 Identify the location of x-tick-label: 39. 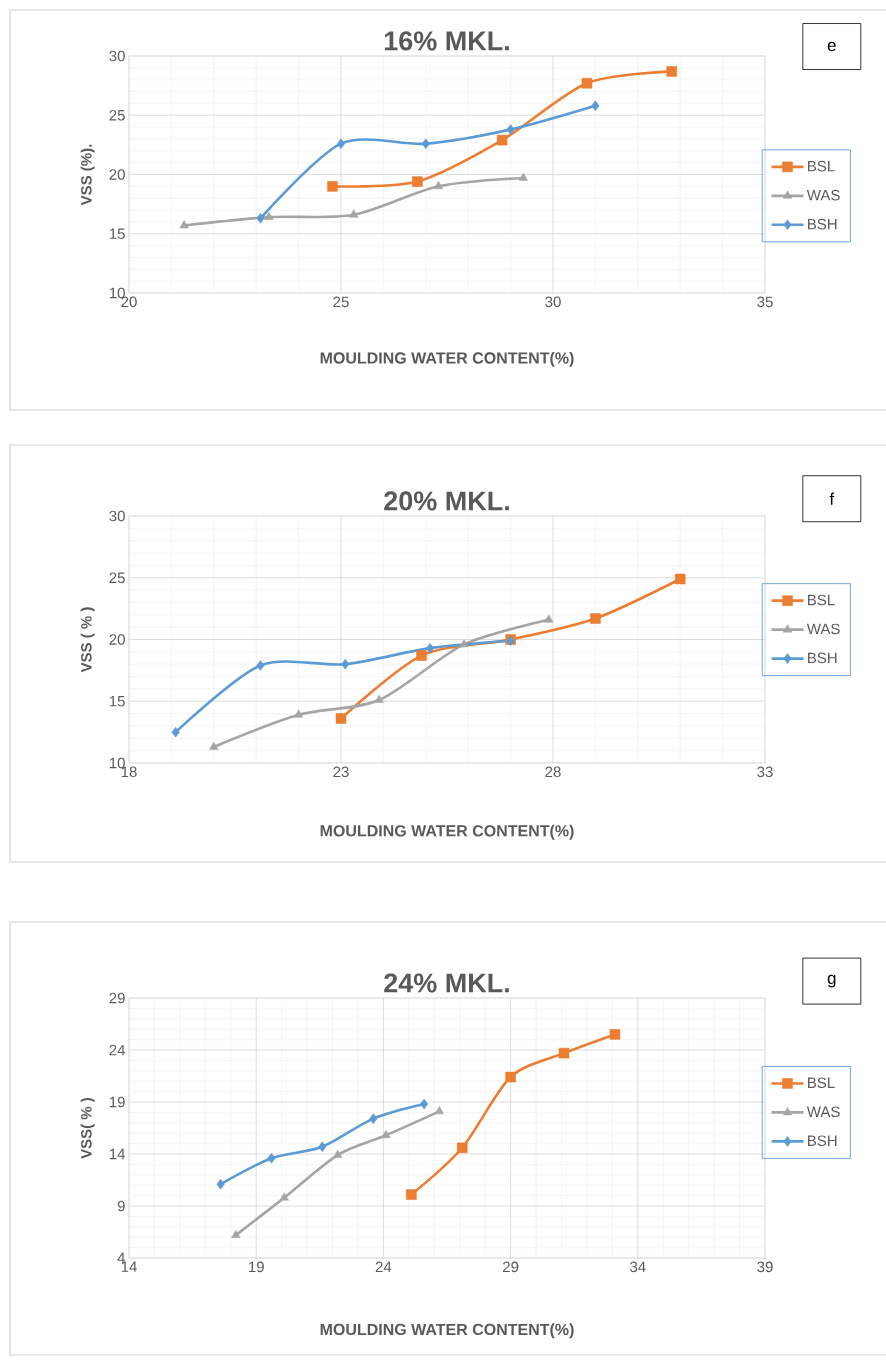
(765, 1267).